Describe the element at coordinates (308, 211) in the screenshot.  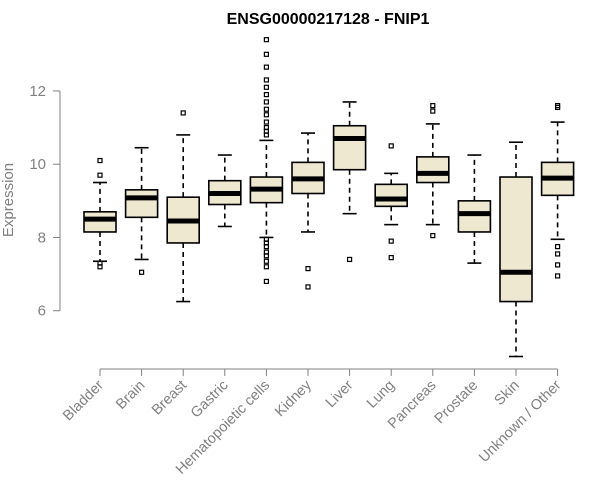
I see `box-kidney` at that location.